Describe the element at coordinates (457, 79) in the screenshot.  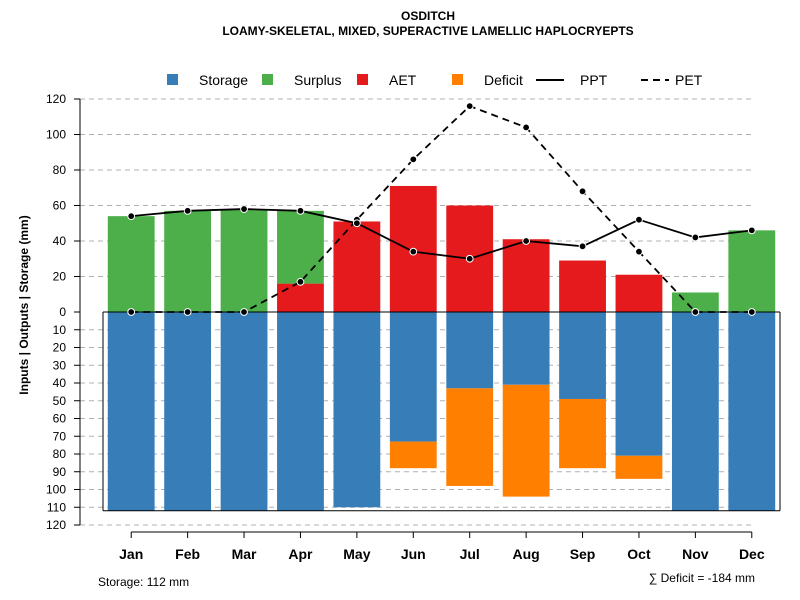
I see `legend-swatch-deficit` at that location.